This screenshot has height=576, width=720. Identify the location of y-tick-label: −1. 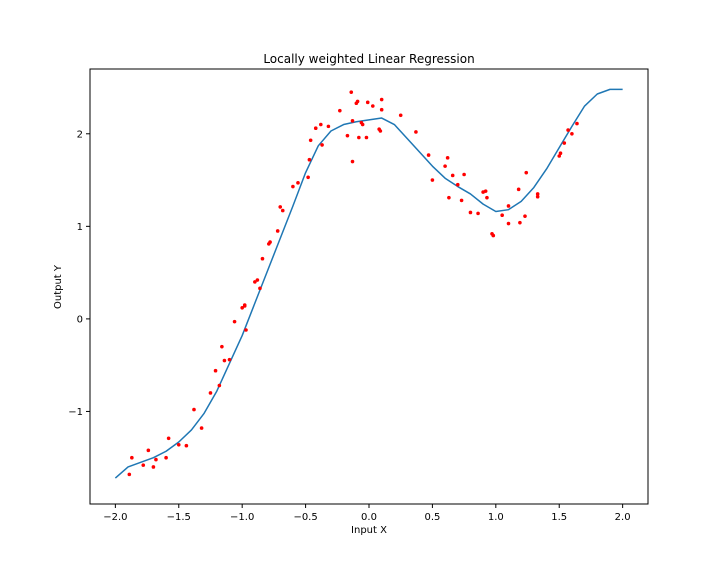
(75, 412).